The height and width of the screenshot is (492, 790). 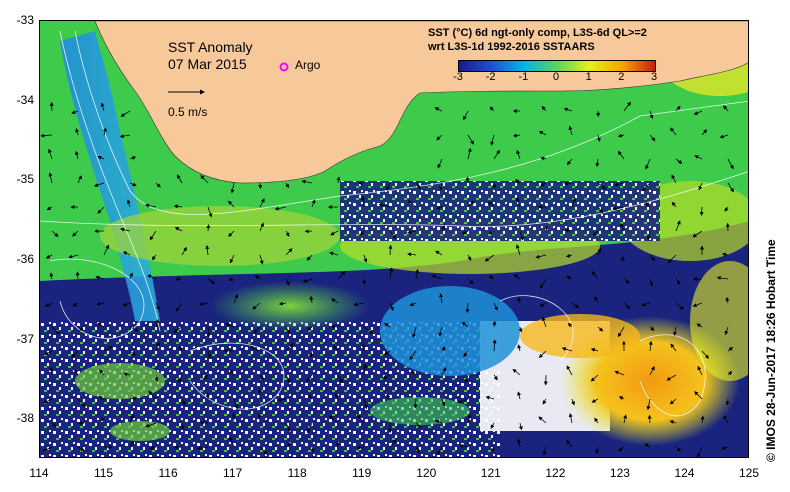 I want to click on colorbar-tick-label: 3, so click(x=654, y=77).